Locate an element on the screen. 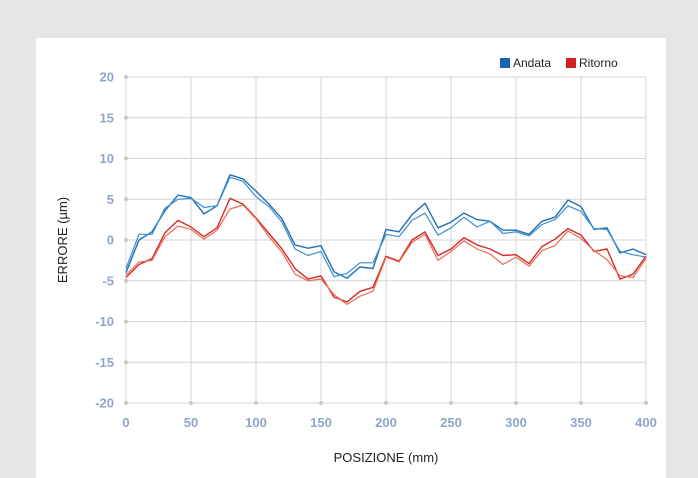 The height and width of the screenshot is (478, 698). y-tick-label: -10 is located at coordinates (104, 321).